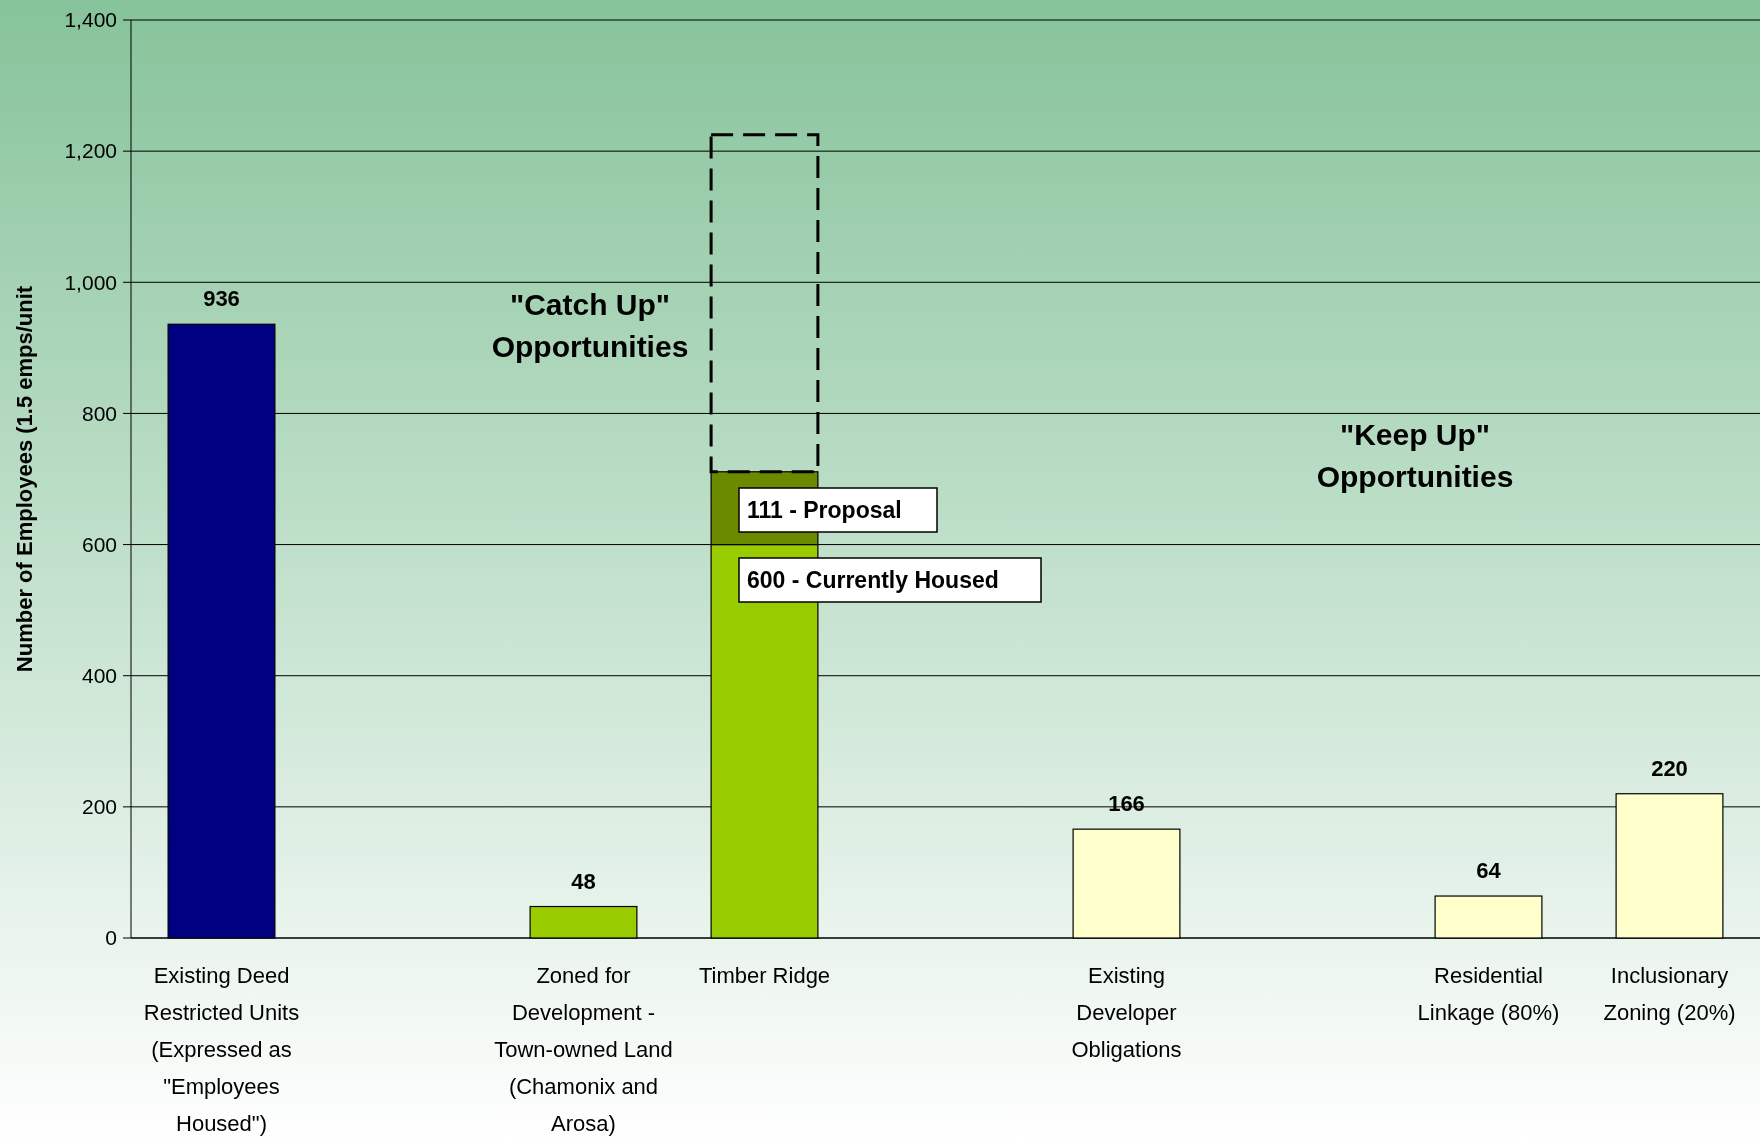 This screenshot has width=1760, height=1142. What do you see at coordinates (111, 938) in the screenshot?
I see `y-tick-label: 0` at bounding box center [111, 938].